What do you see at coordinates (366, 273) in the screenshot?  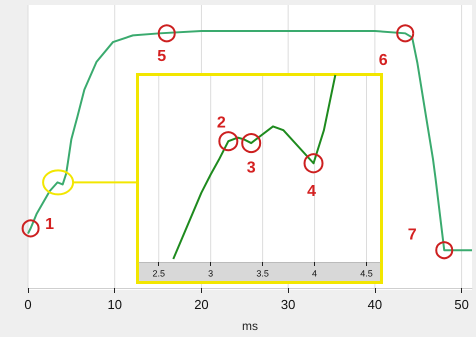 I see `x-tick-label: 4.5` at bounding box center [366, 273].